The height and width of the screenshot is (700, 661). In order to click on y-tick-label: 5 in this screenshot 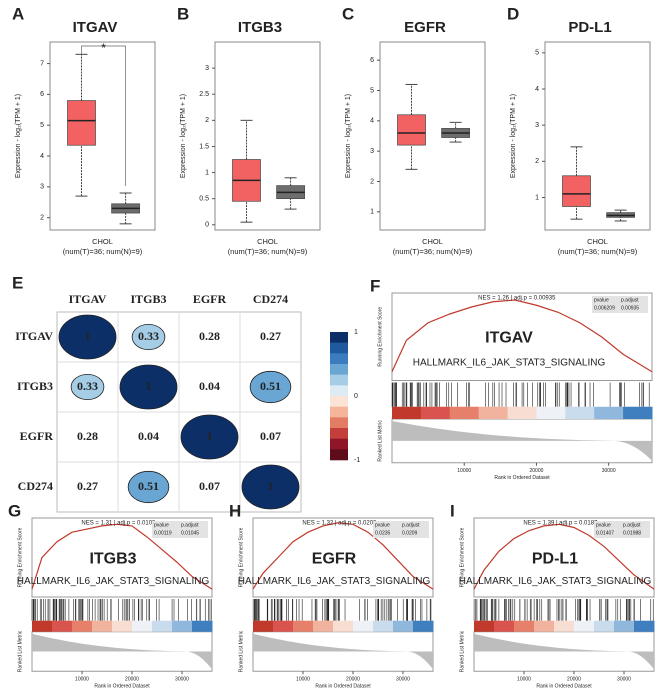, I will do `click(42, 125)`.